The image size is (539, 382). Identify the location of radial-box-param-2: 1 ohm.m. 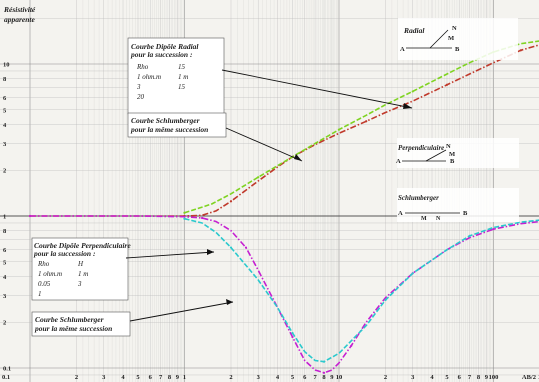
(149, 77).